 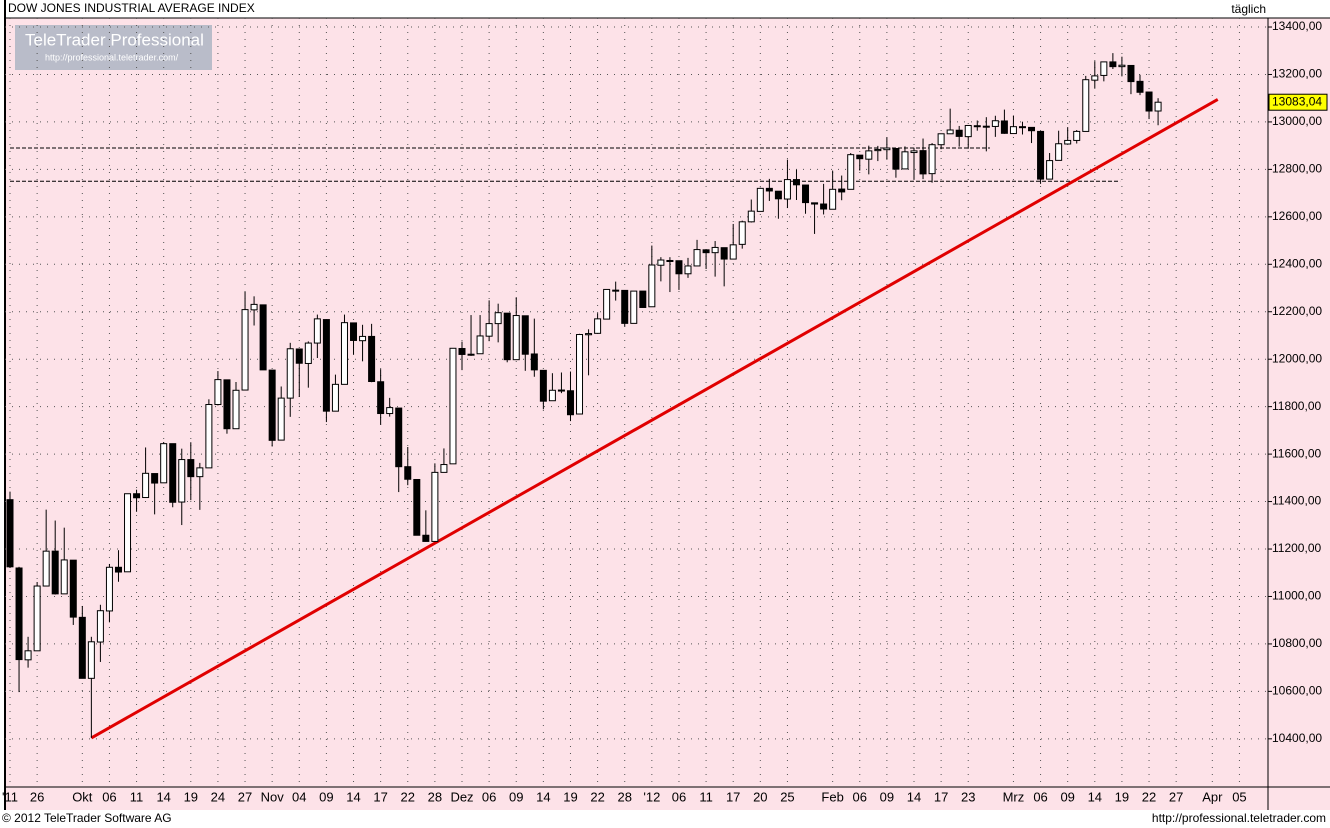 I want to click on footer-right: http://professional.teletrader.com, so click(x=1239, y=818).